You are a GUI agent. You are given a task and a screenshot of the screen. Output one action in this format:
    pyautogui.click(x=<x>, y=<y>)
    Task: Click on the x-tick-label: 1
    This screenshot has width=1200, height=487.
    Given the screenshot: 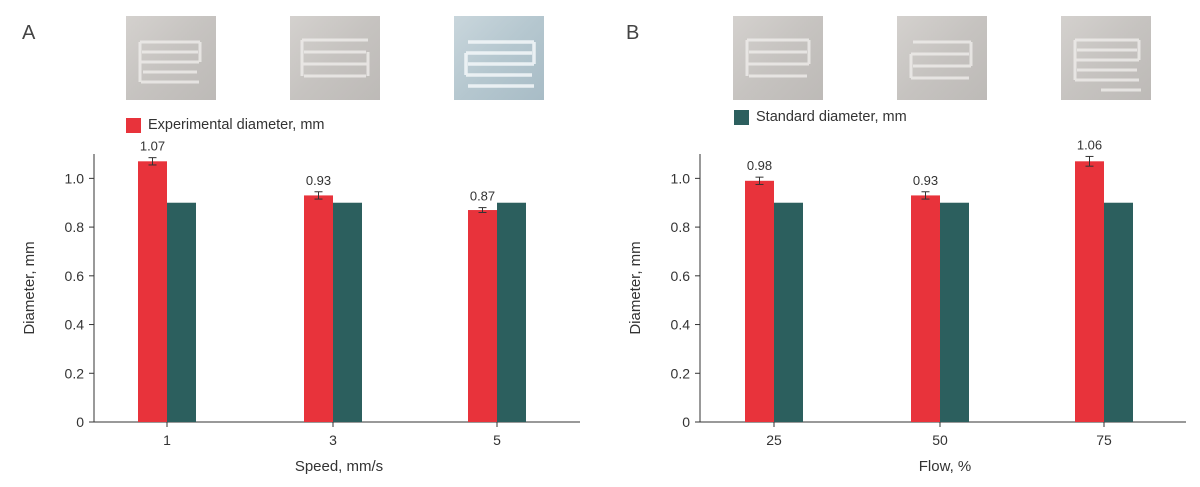 What is the action you would take?
    pyautogui.click(x=167, y=440)
    